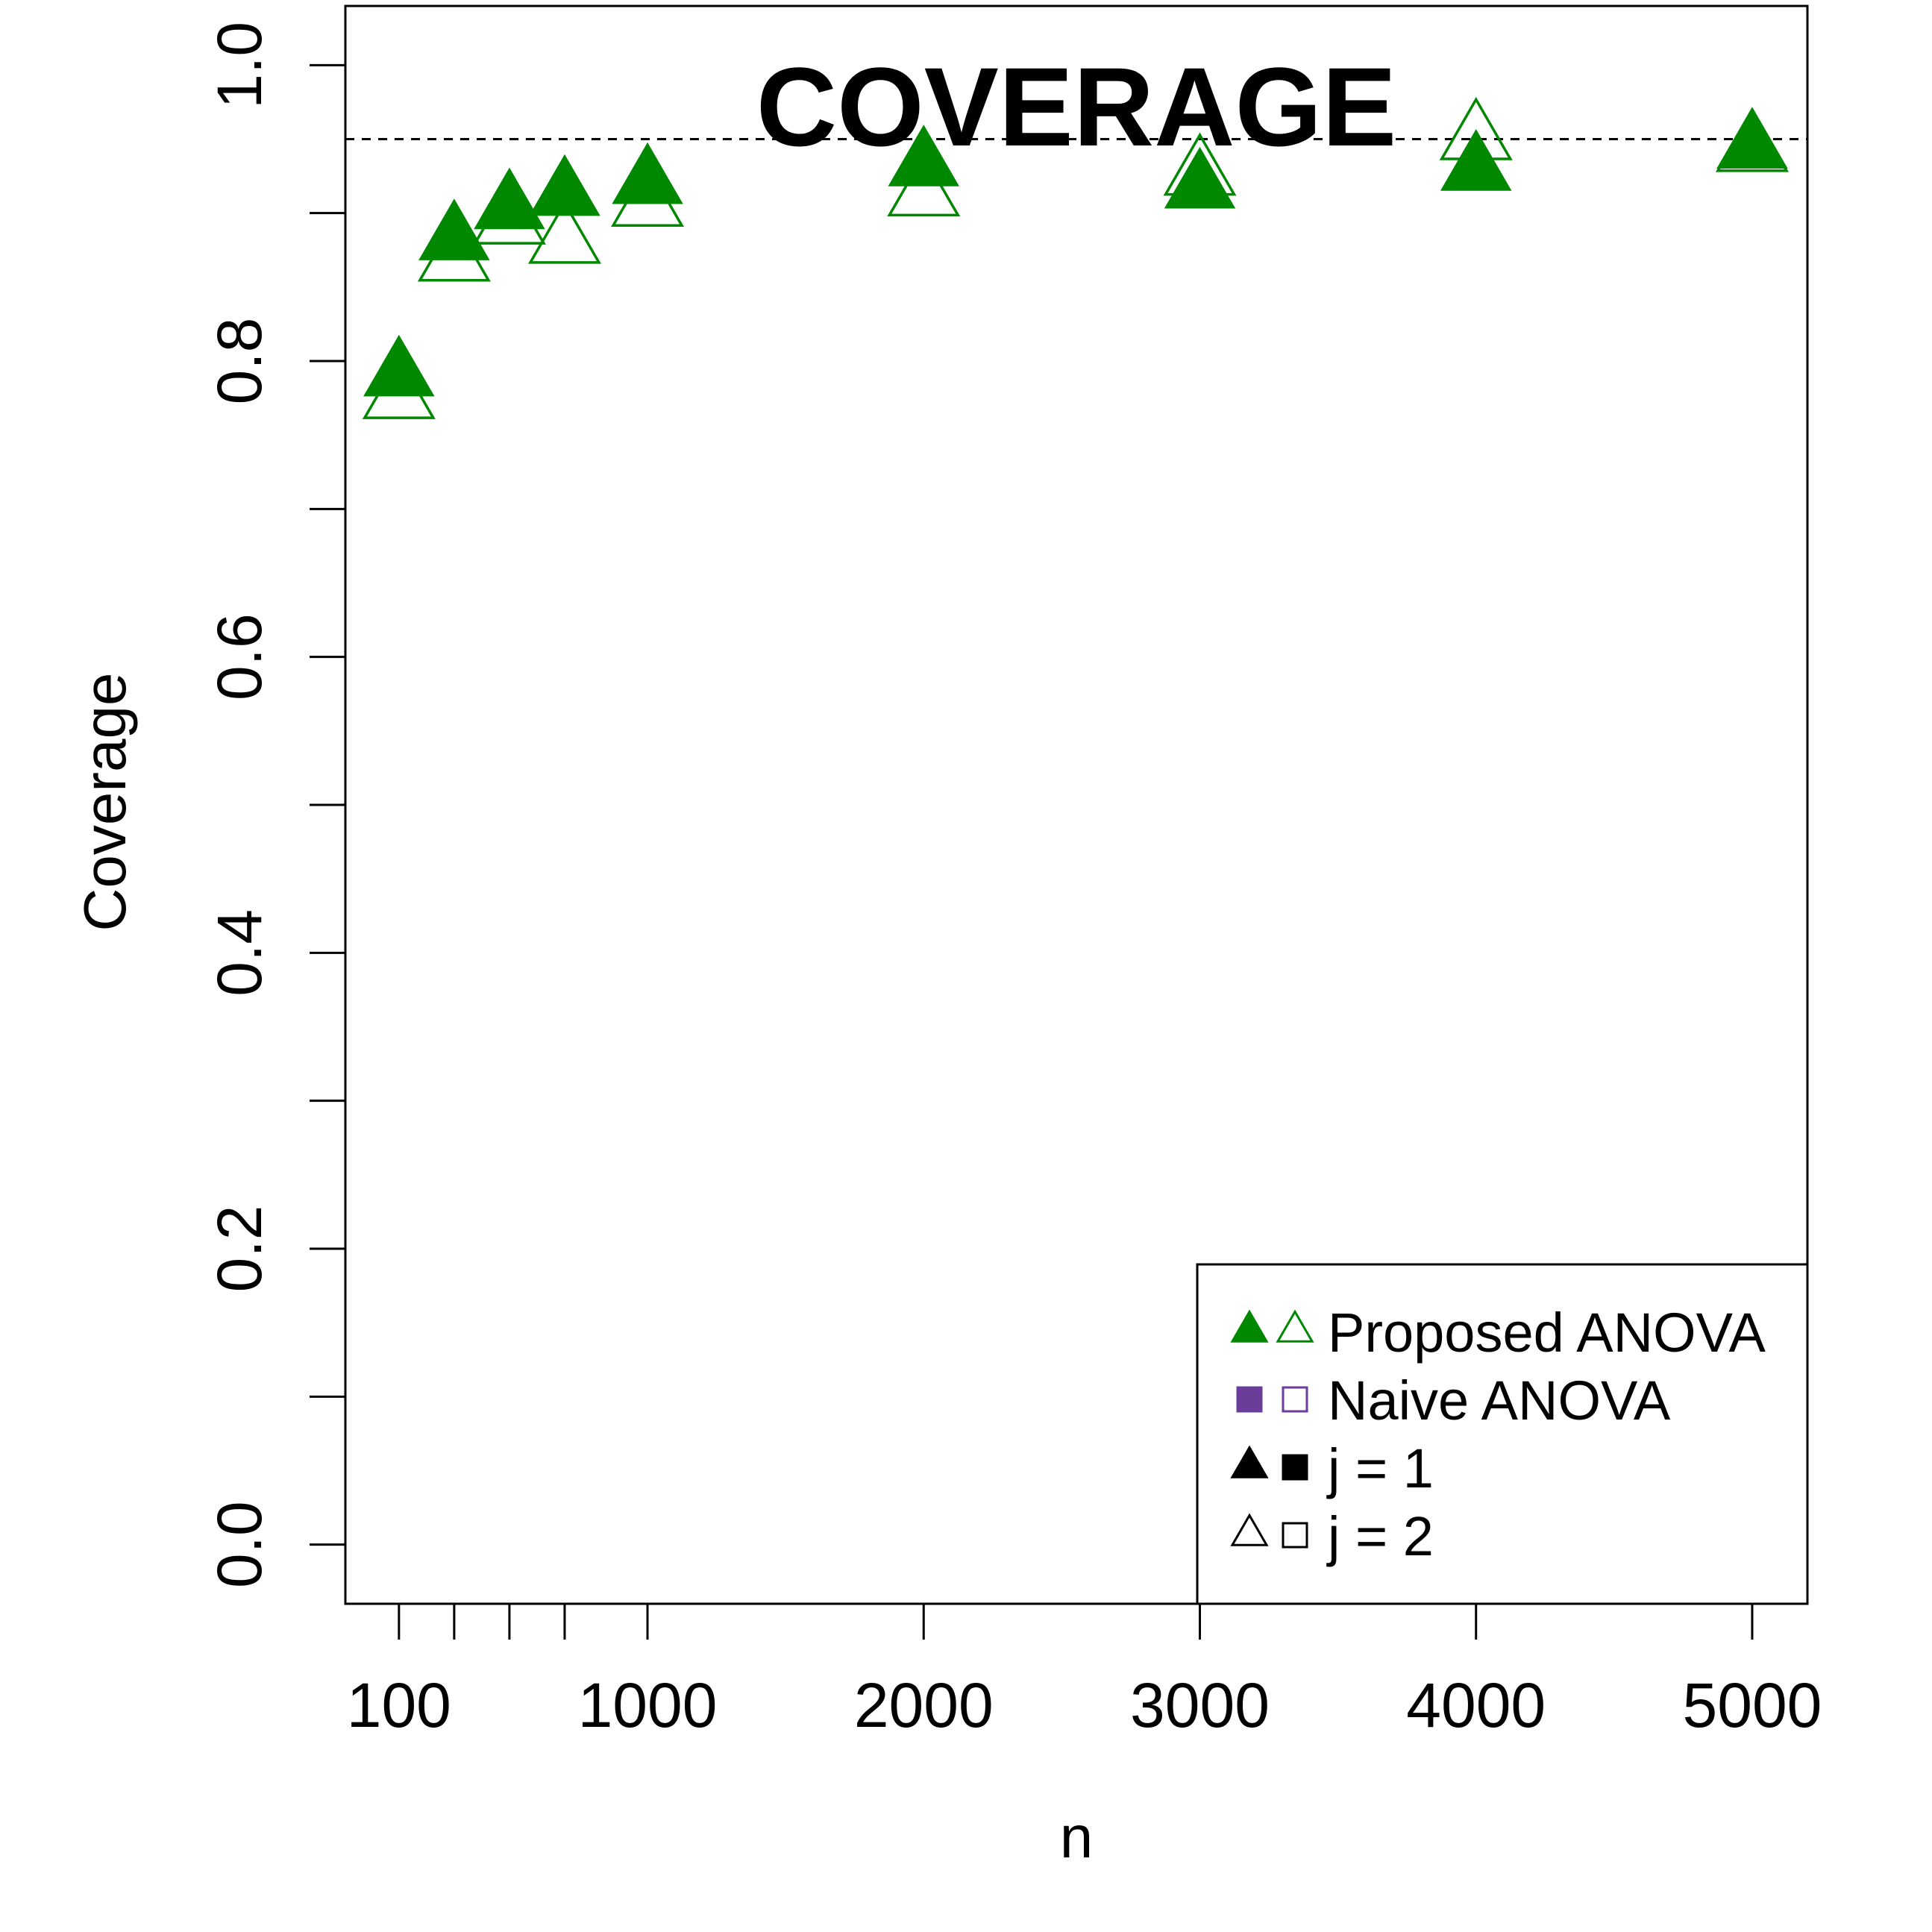  I want to click on y-tick-label: 0.0, so click(239, 1544).